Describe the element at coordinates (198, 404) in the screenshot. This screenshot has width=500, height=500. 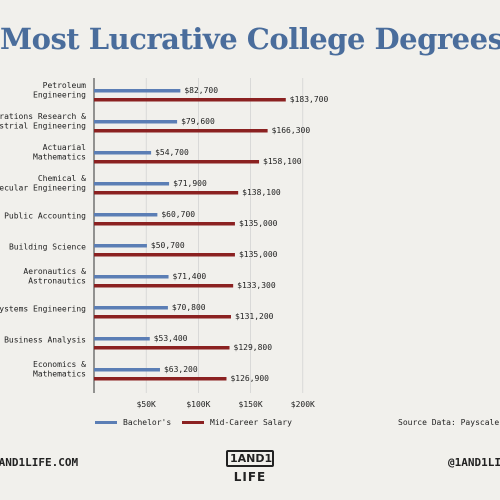
I see `x-tick-label: $100K` at that location.